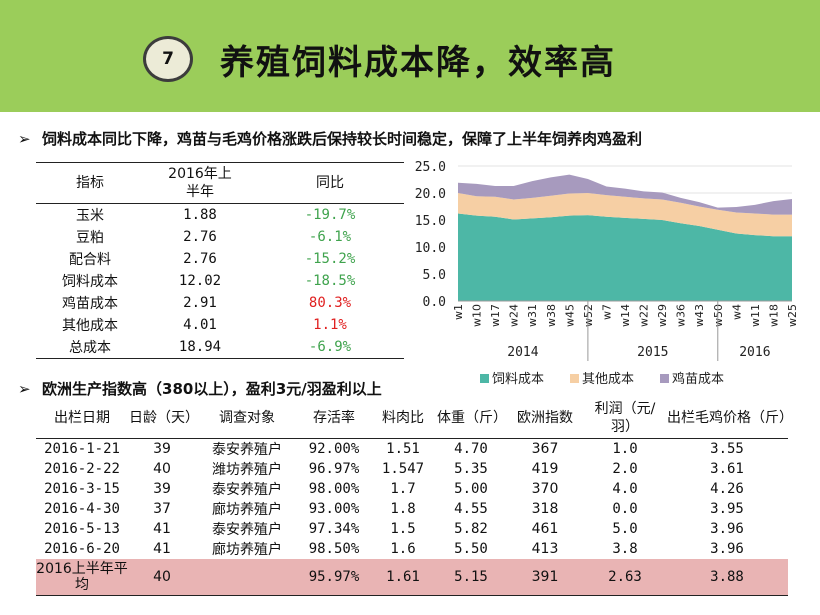 Image resolution: width=820 pixels, height=615 pixels. Describe the element at coordinates (162, 469) in the screenshot. I see `farm-cell: 40` at that location.